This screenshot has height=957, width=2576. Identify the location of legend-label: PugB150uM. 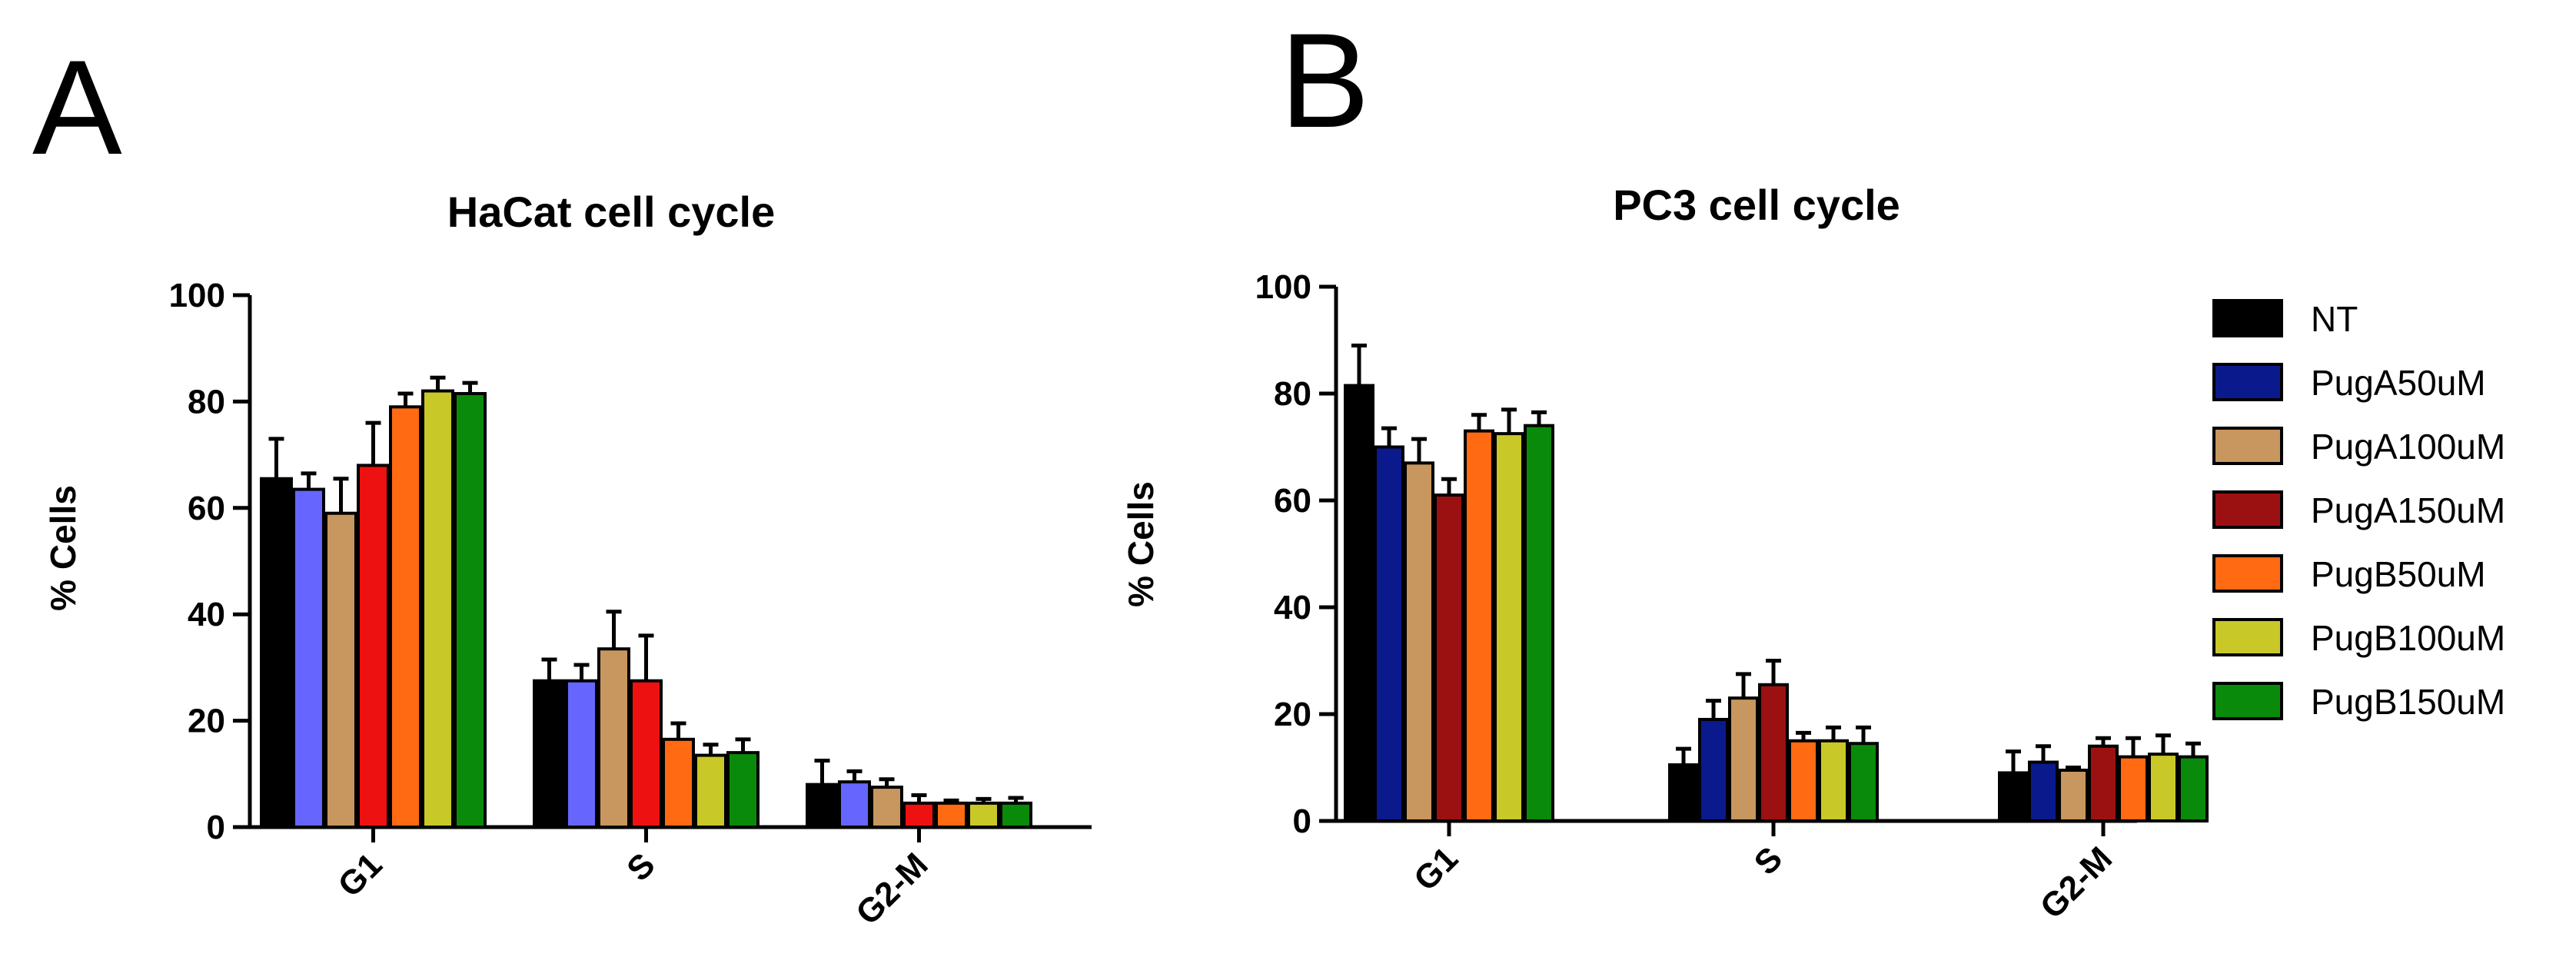
(2408, 702).